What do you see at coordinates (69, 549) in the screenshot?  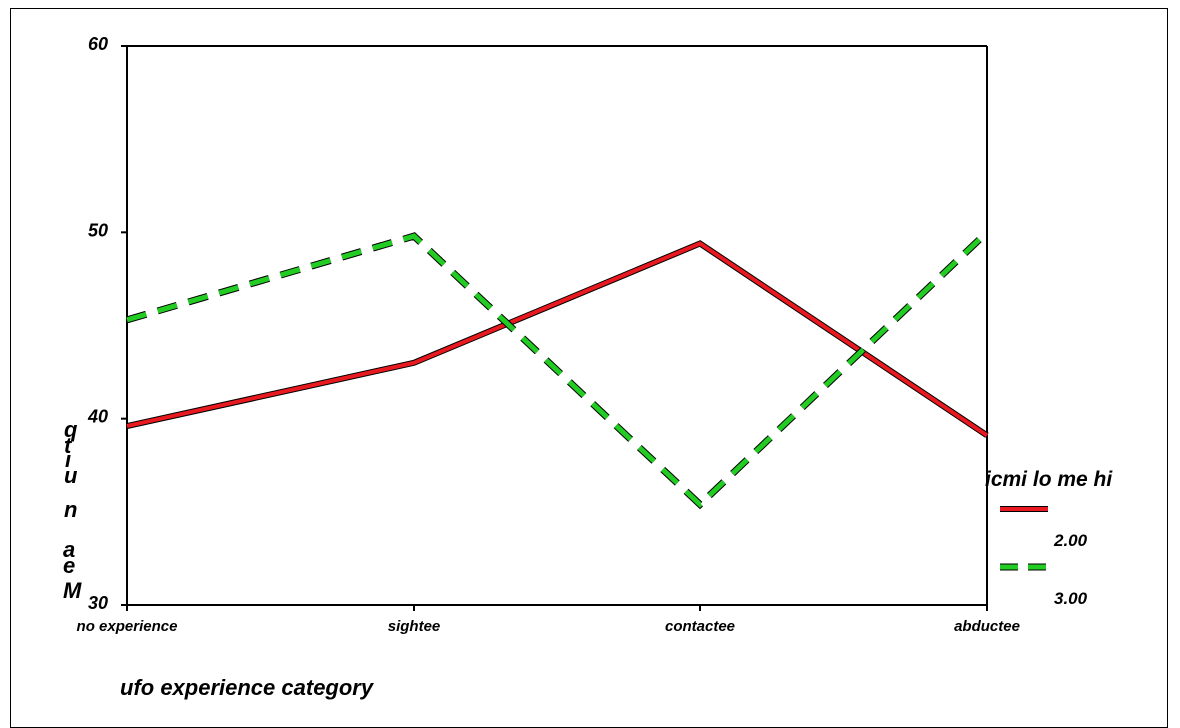 I see `y-axis-label-char: a` at bounding box center [69, 549].